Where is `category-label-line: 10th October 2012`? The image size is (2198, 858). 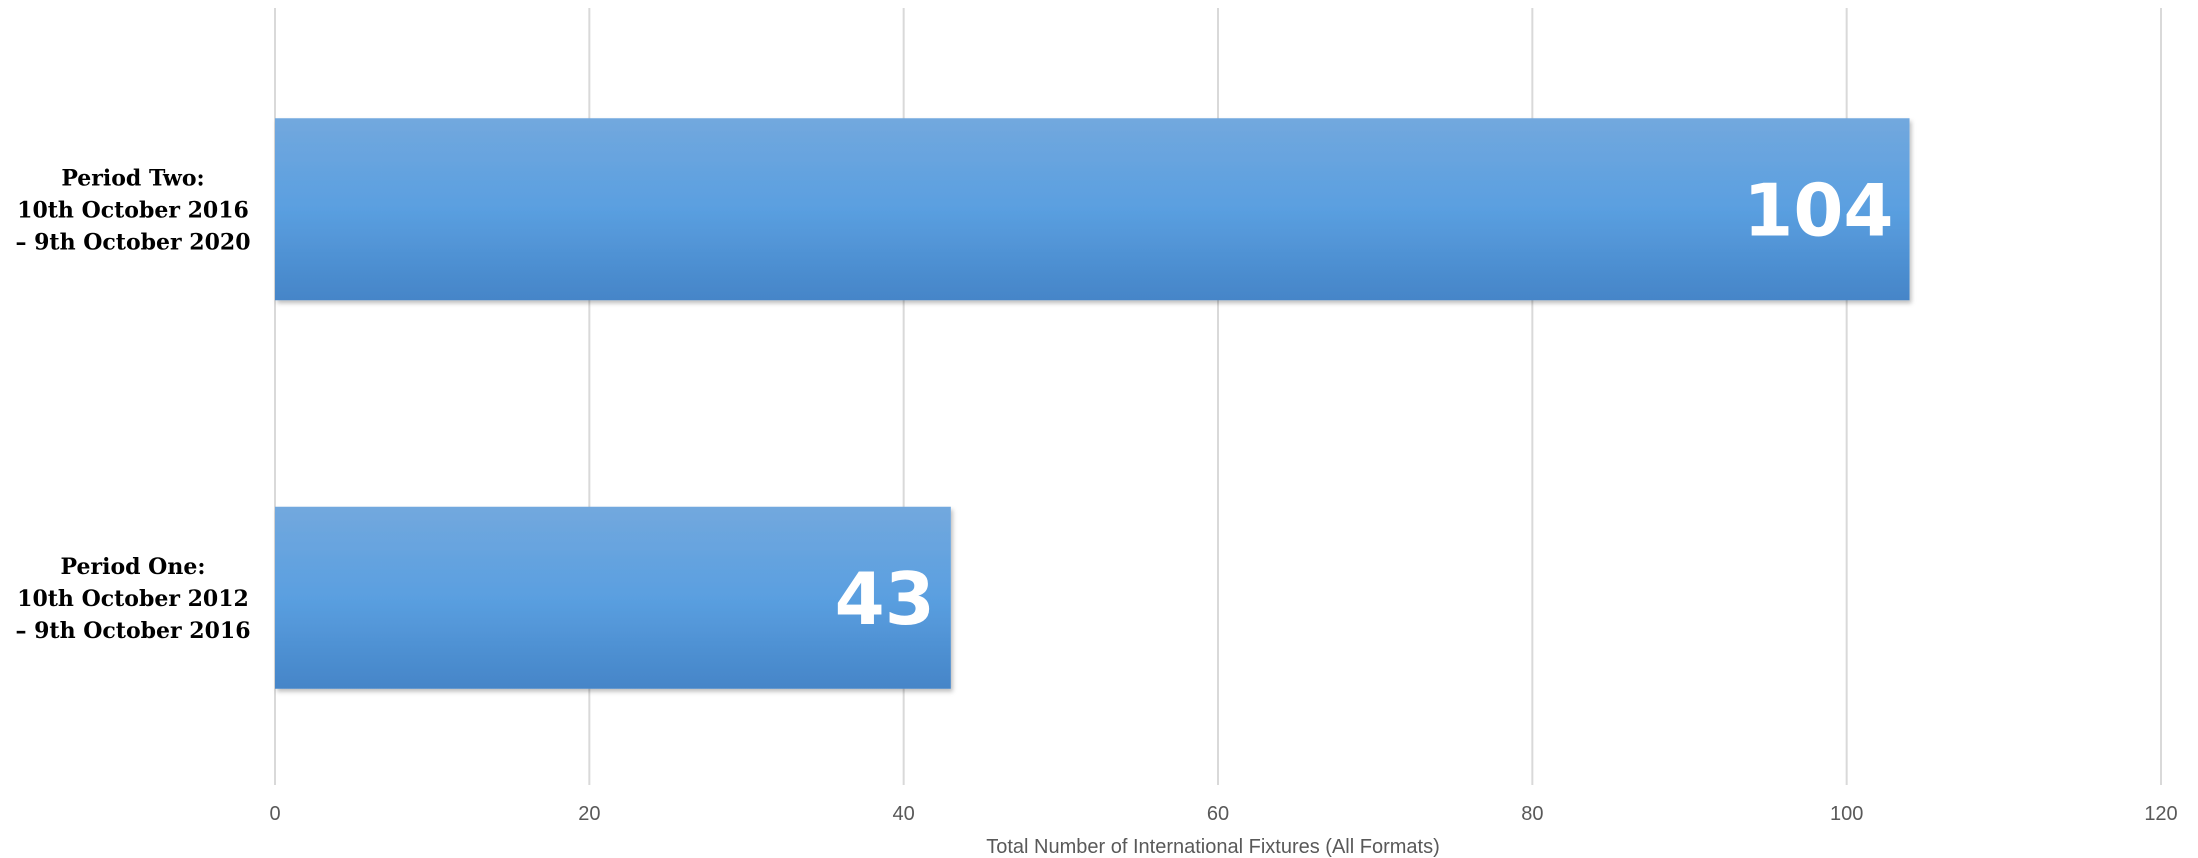 category-label-line: 10th October 2012 is located at coordinates (133, 599).